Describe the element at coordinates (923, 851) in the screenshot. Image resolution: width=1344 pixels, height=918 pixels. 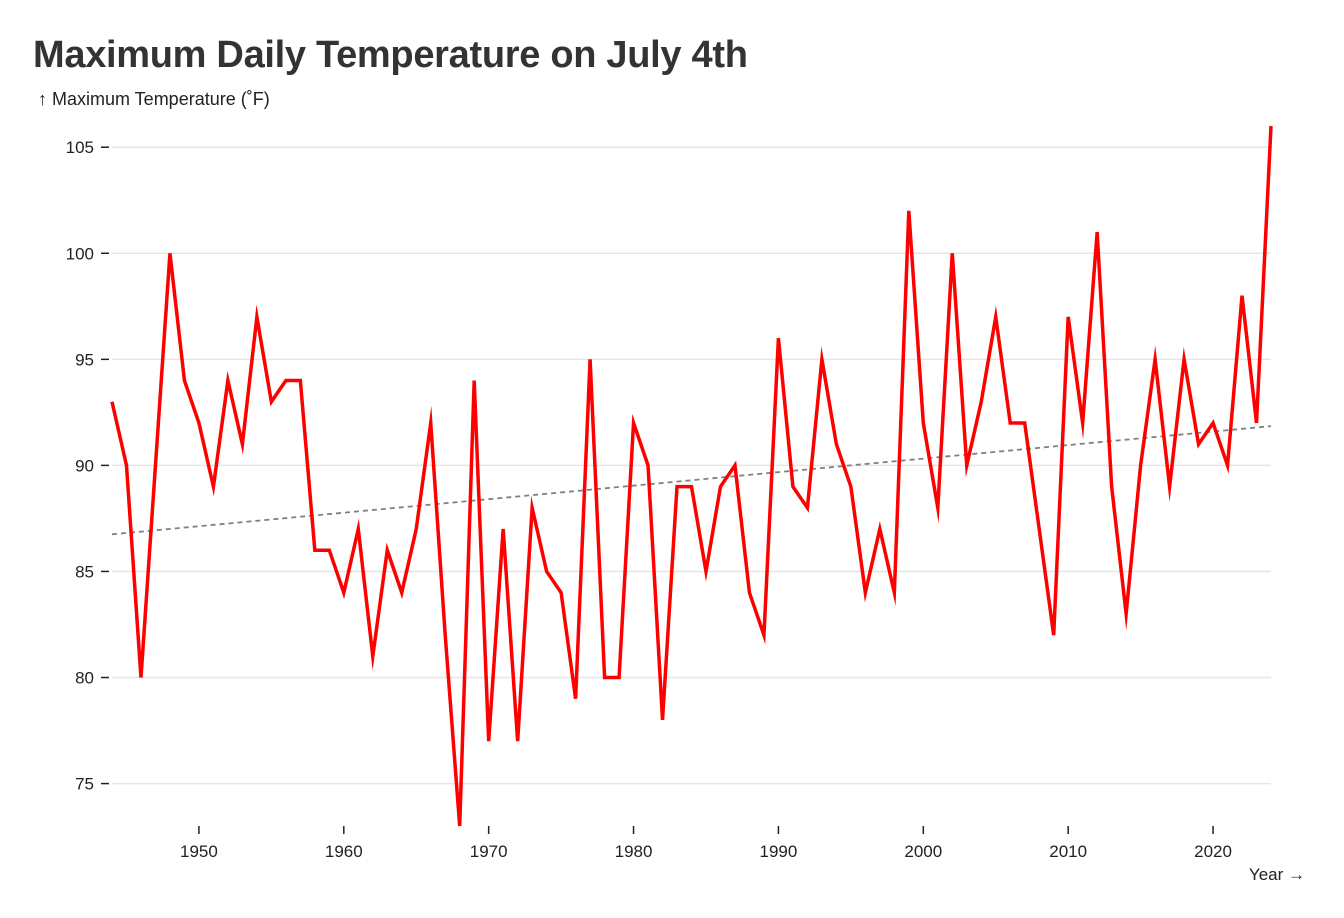
I see `x-tick-label: 2000` at that location.